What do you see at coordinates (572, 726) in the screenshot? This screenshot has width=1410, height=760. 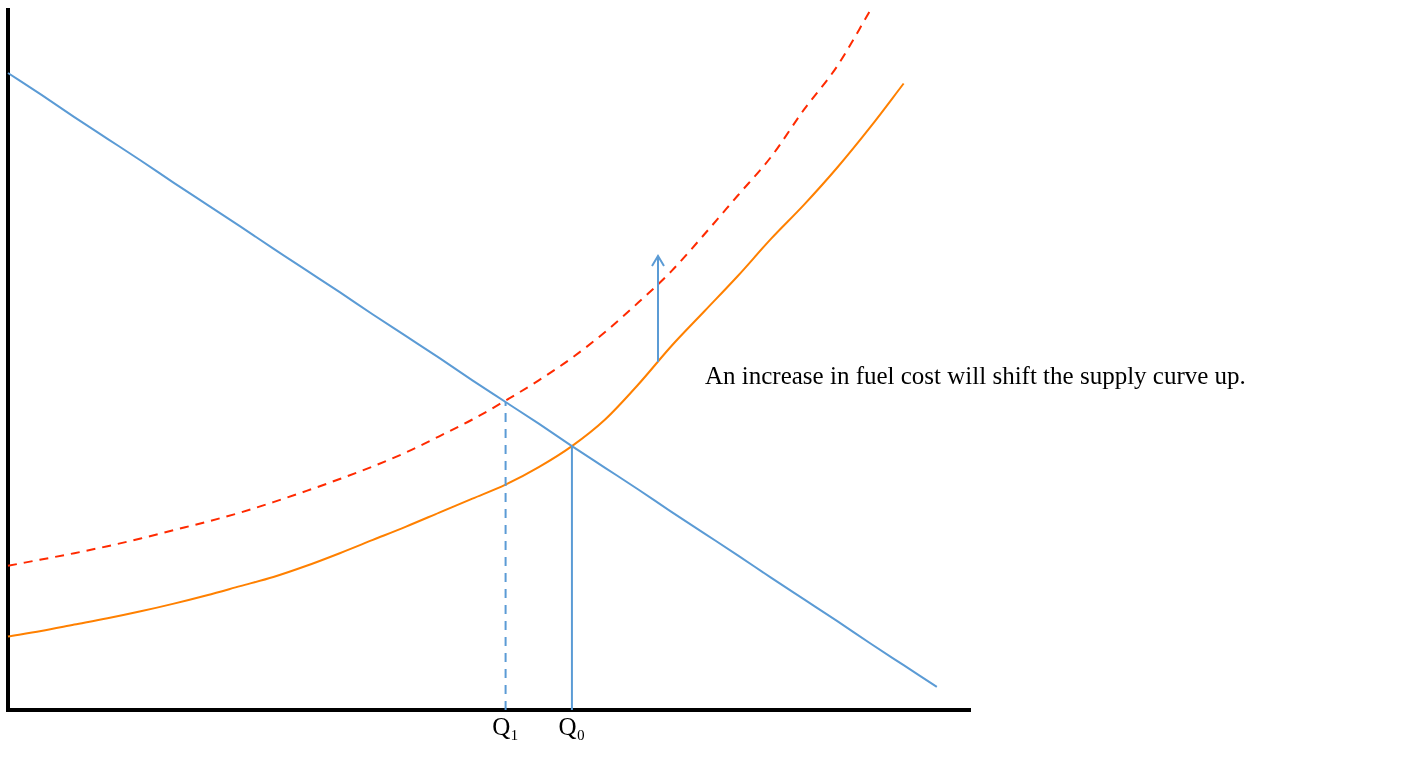 I see `x-tick-label: Q₀` at bounding box center [572, 726].